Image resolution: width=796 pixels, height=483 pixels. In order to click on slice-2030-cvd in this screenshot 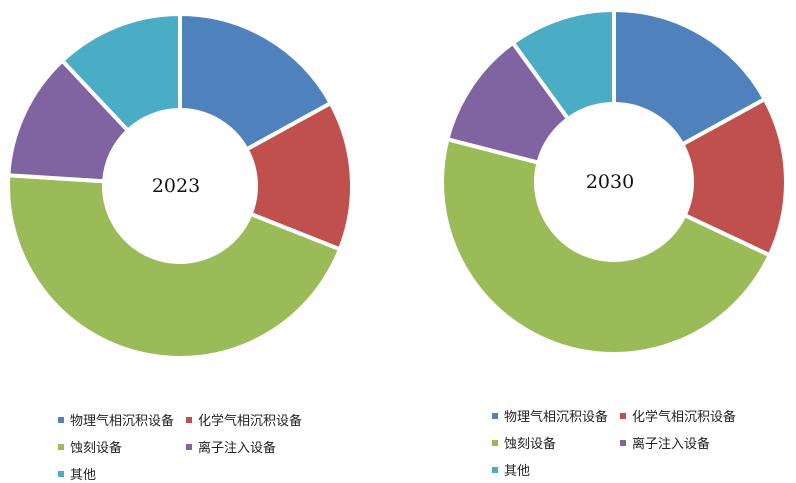, I will do `click(733, 177)`.